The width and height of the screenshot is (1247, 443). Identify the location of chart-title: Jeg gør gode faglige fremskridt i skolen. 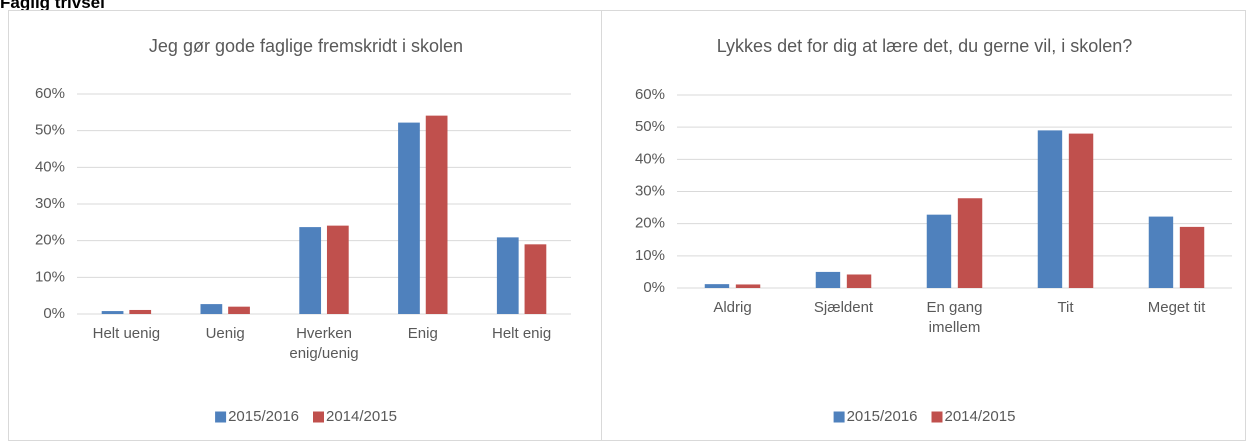
(306, 46).